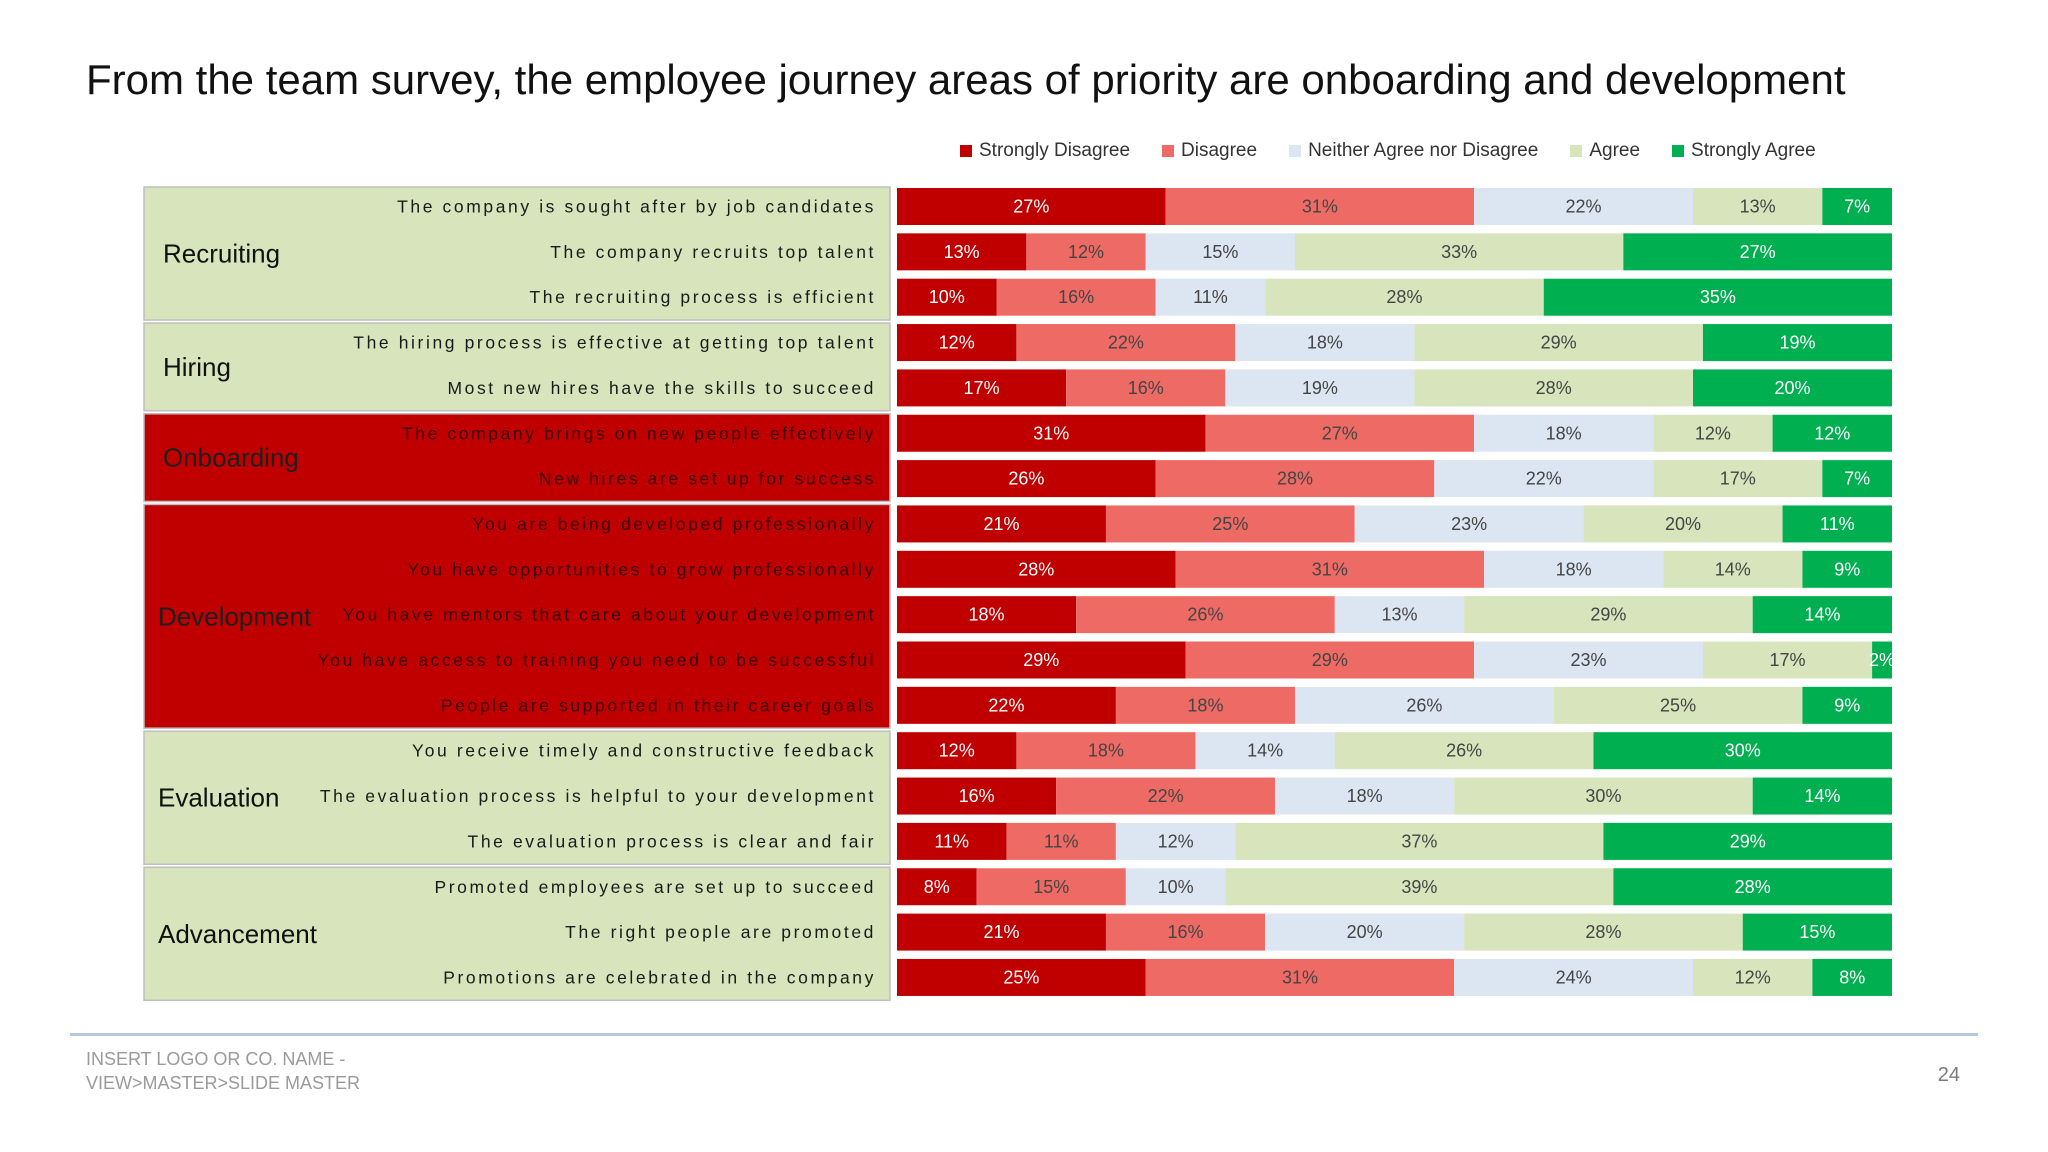 This screenshot has width=2048, height=1152. I want to click on data-label: 10%, so click(1176, 887).